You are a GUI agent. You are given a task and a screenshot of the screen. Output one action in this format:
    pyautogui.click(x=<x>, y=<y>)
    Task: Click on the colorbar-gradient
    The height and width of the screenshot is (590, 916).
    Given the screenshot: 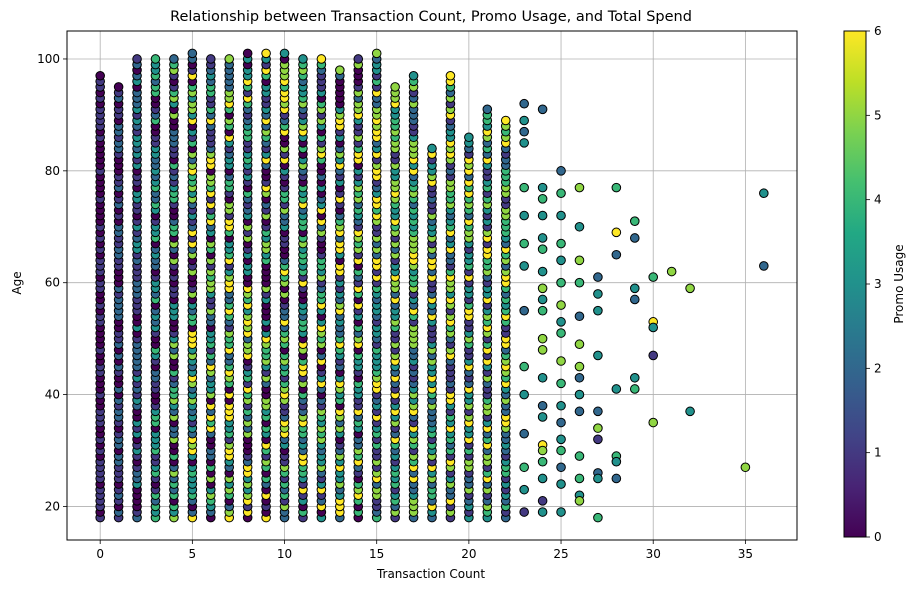 What is the action you would take?
    pyautogui.click(x=855, y=284)
    